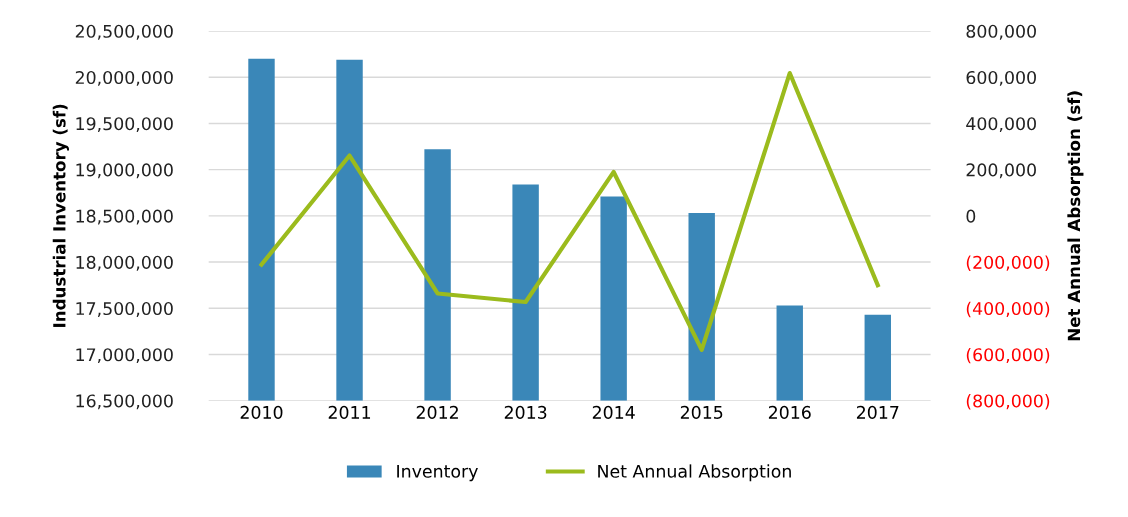 This screenshot has width=1128, height=517. What do you see at coordinates (124, 309) in the screenshot?
I see `y-tick-label: 17,500,000` at bounding box center [124, 309].